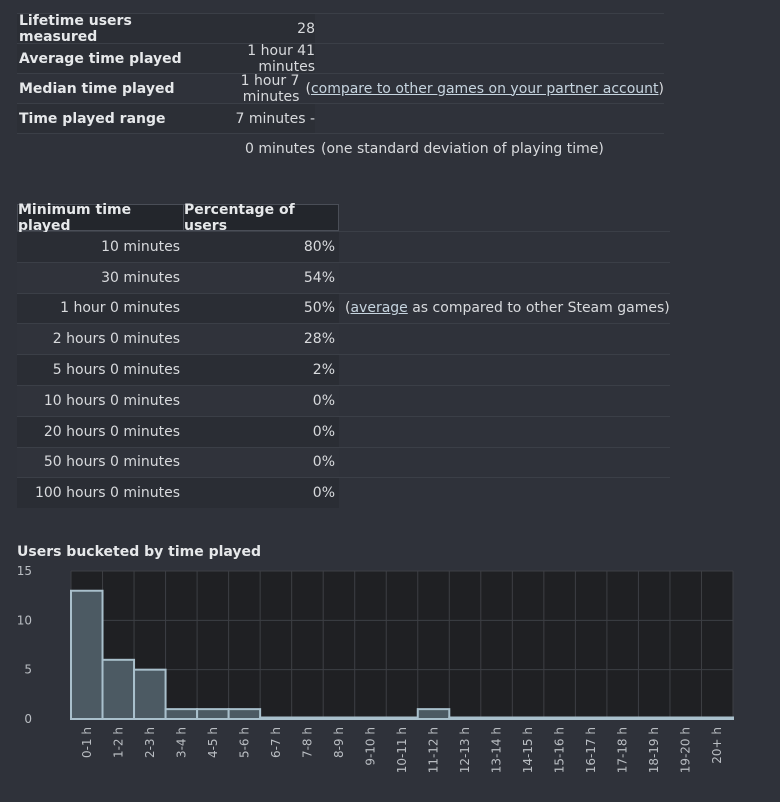 This screenshot has height=802, width=780. Describe the element at coordinates (339, 742) in the screenshot. I see `x-tick-label: 8-9 h` at that location.